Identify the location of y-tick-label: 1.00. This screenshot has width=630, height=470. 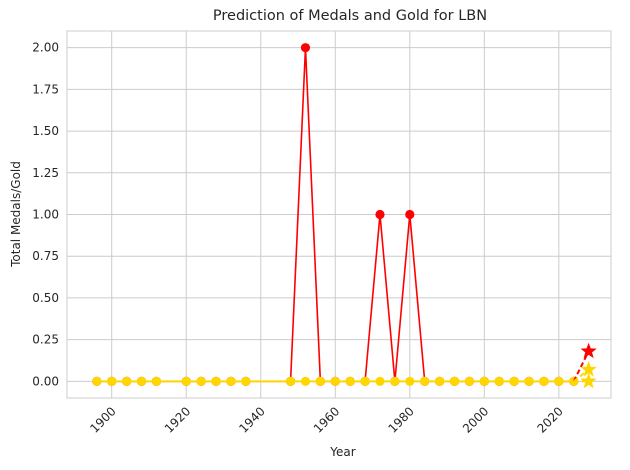
(45, 215).